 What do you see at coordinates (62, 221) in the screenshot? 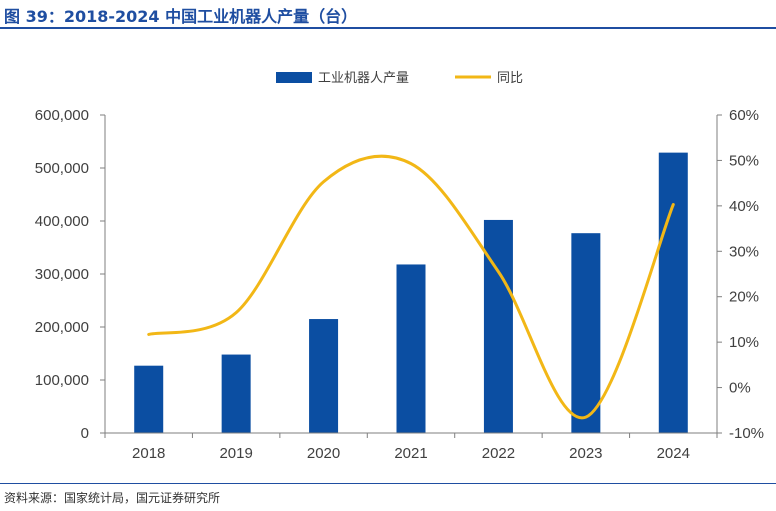
I see `left-tick-label: 400,000` at bounding box center [62, 221].